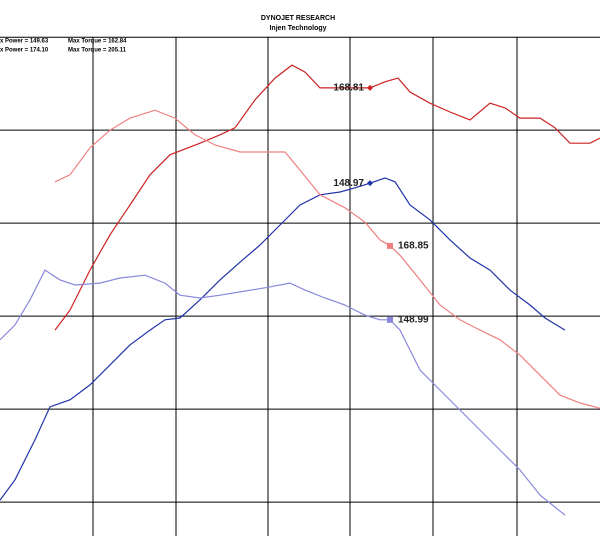 This screenshot has width=600, height=536. Describe the element at coordinates (24, 42) in the screenshot. I see `max-line: x Power = 149.63` at that location.